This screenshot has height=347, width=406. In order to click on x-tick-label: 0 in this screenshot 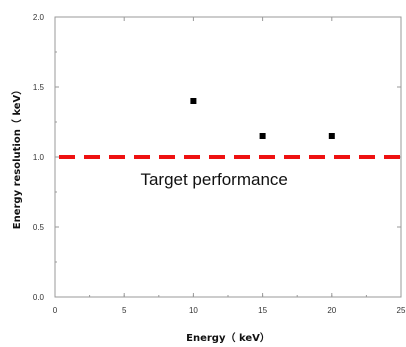, I will do `click(55, 310)`.